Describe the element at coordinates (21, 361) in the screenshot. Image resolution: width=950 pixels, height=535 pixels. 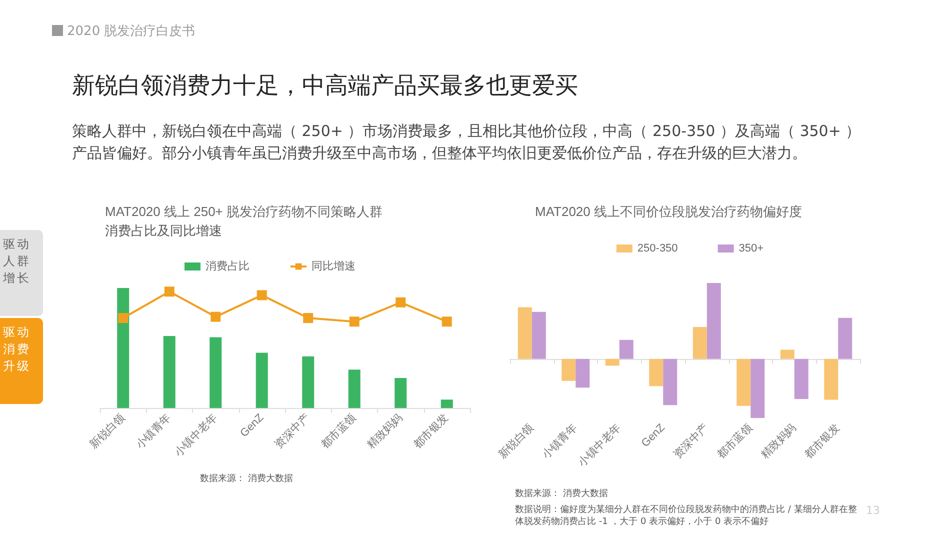
I see `text: 驱动消费升级` at that location.